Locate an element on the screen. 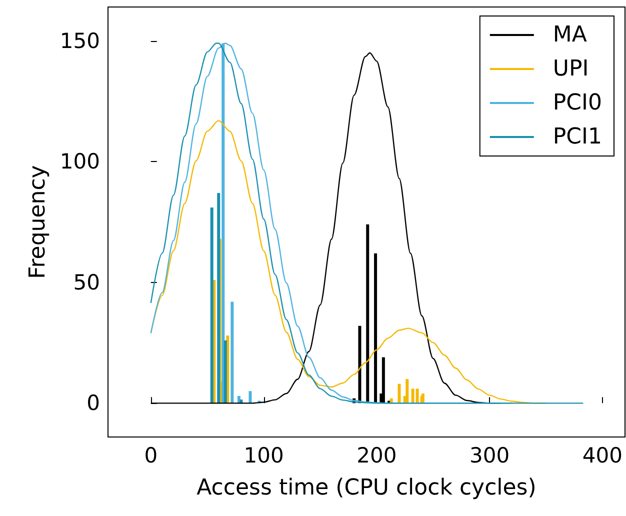  legend-label: MA is located at coordinates (569, 35).